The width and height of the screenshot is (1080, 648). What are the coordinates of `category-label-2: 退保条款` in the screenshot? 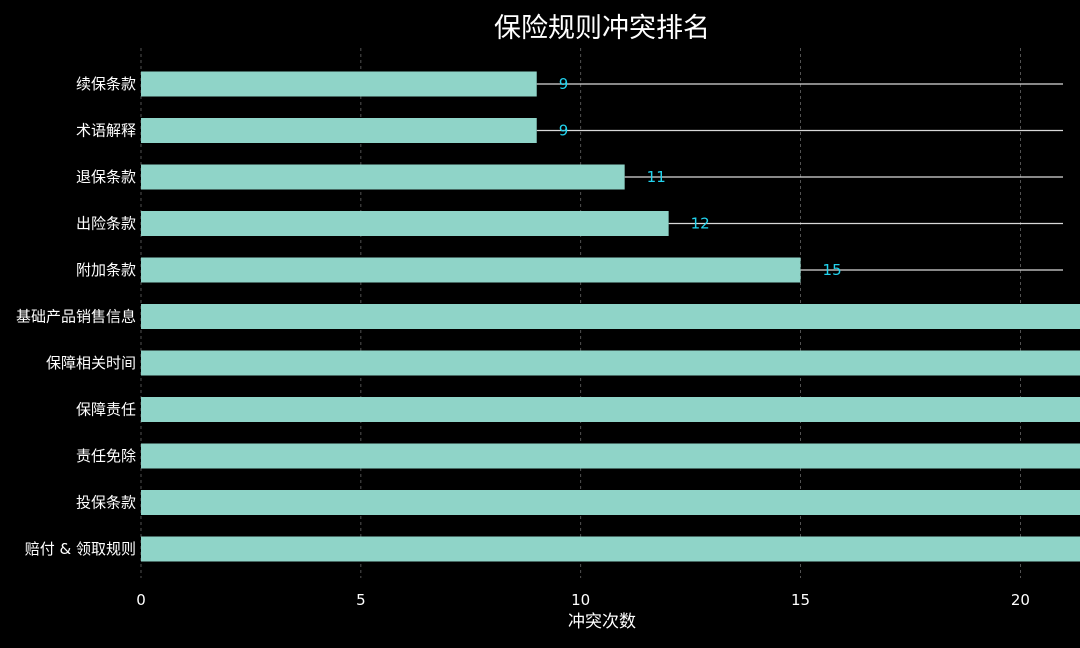 It's located at (106, 177).